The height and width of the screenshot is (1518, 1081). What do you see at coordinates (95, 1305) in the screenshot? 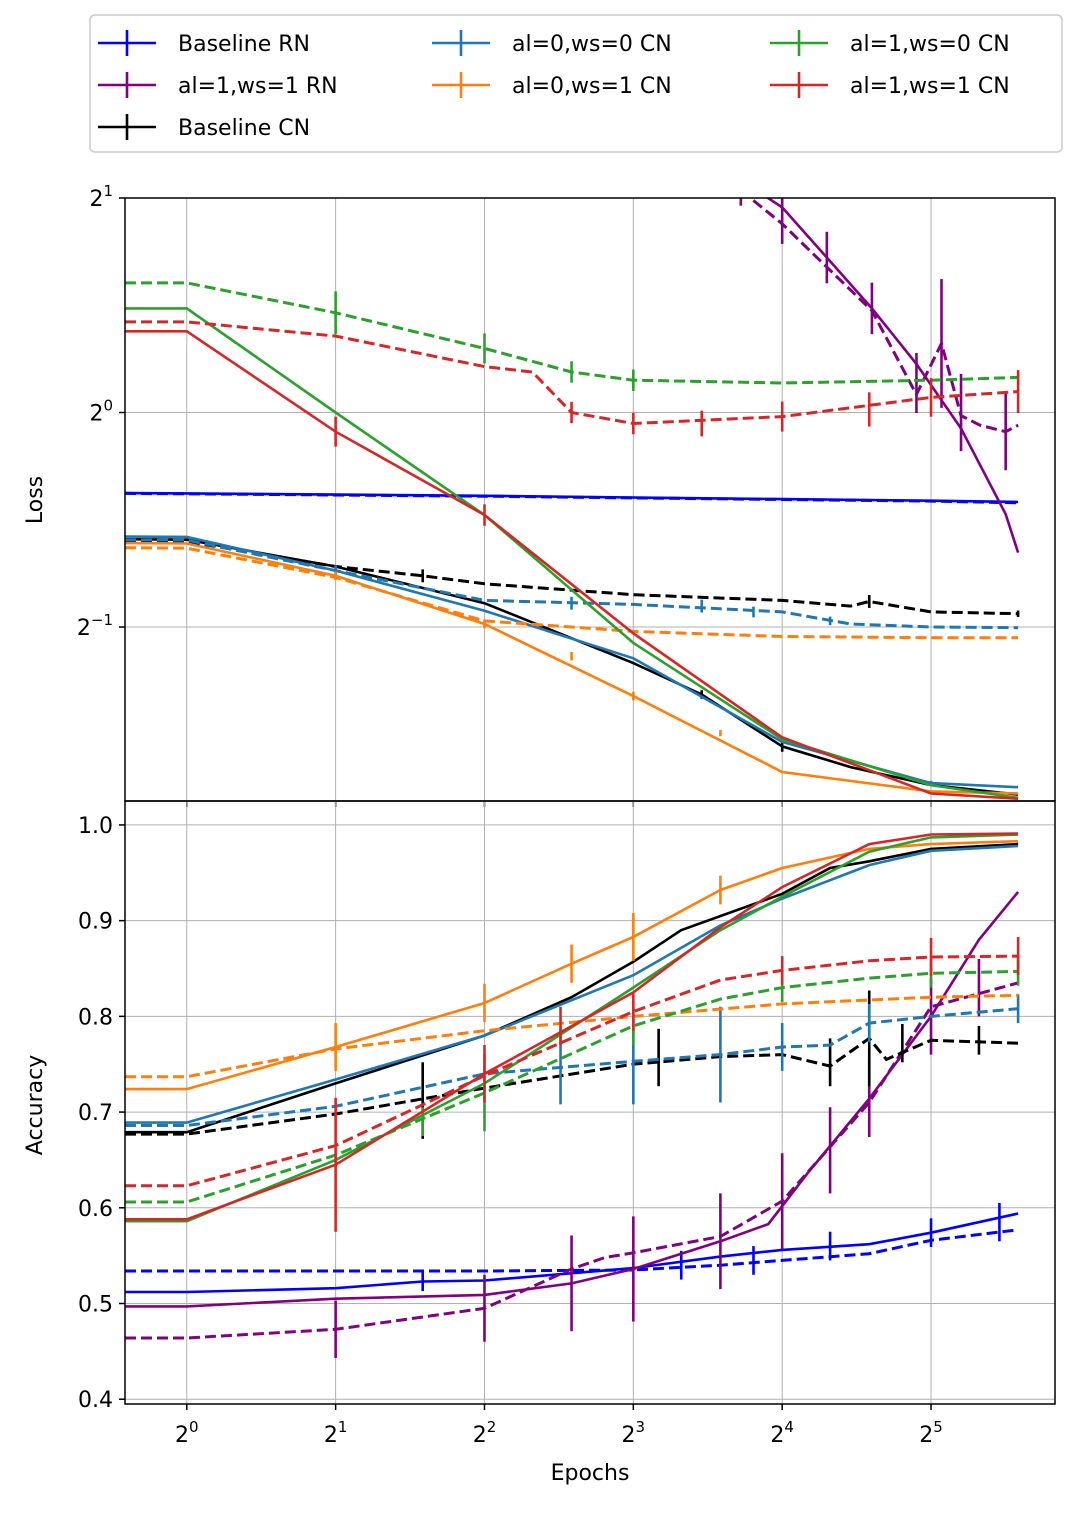
I see `accuracy-y-tick-label: 0.5` at bounding box center [95, 1305].